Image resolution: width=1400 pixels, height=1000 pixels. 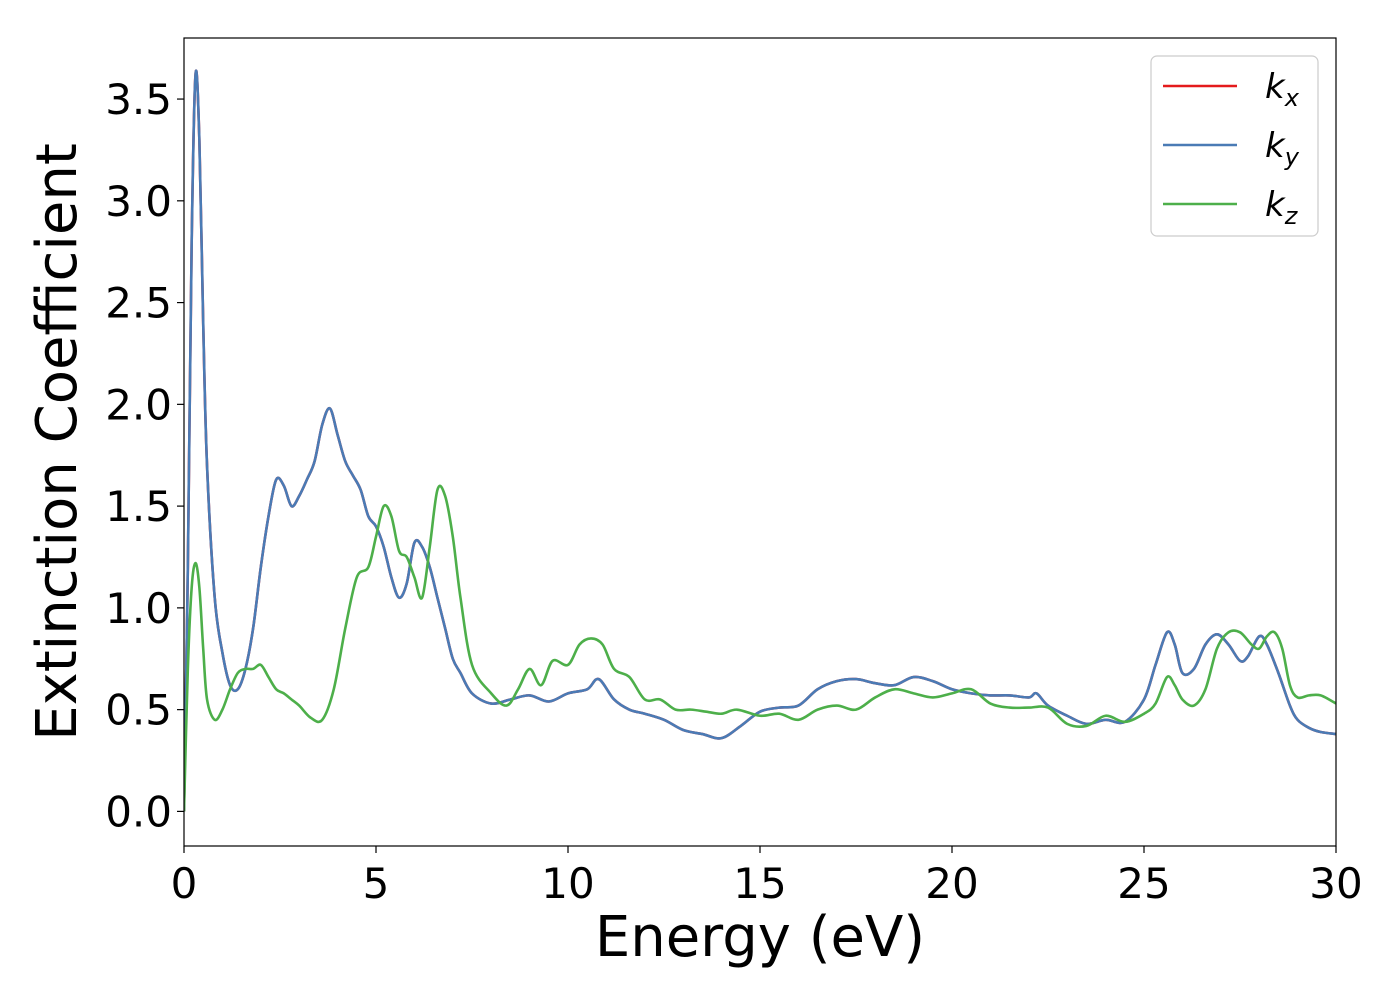 What do you see at coordinates (760, 937) in the screenshot?
I see `x-axis-label: Energy (eV)` at bounding box center [760, 937].